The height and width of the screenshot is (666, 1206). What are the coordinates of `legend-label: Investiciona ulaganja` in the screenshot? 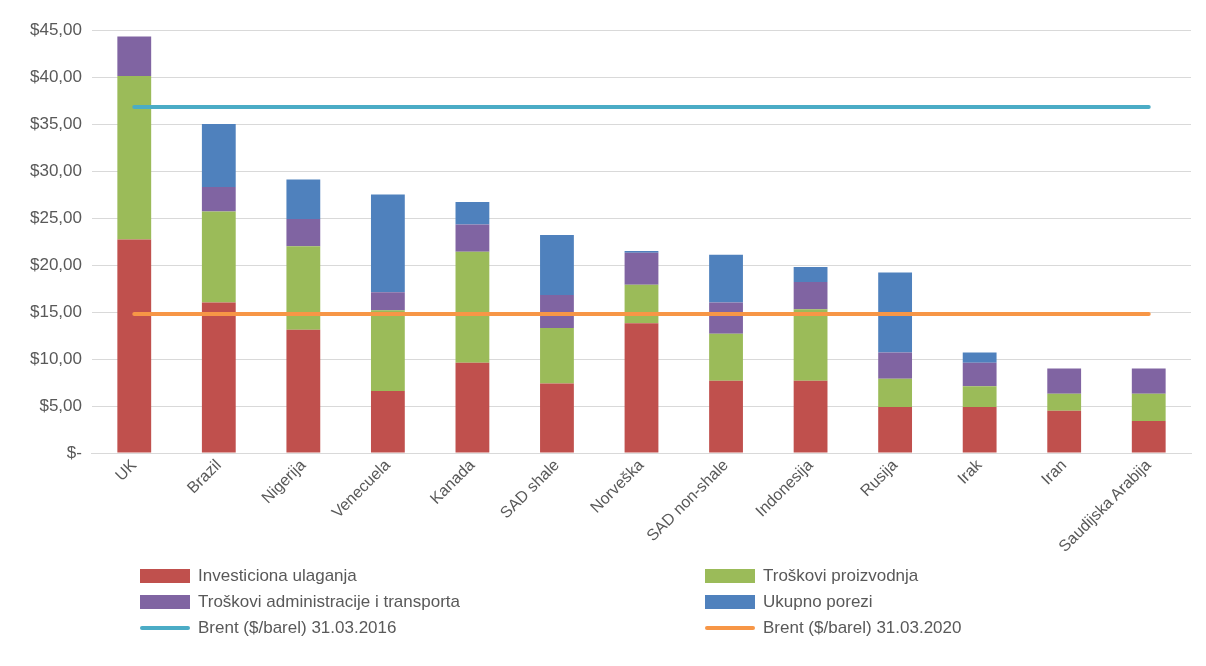 It's located at (277, 576).